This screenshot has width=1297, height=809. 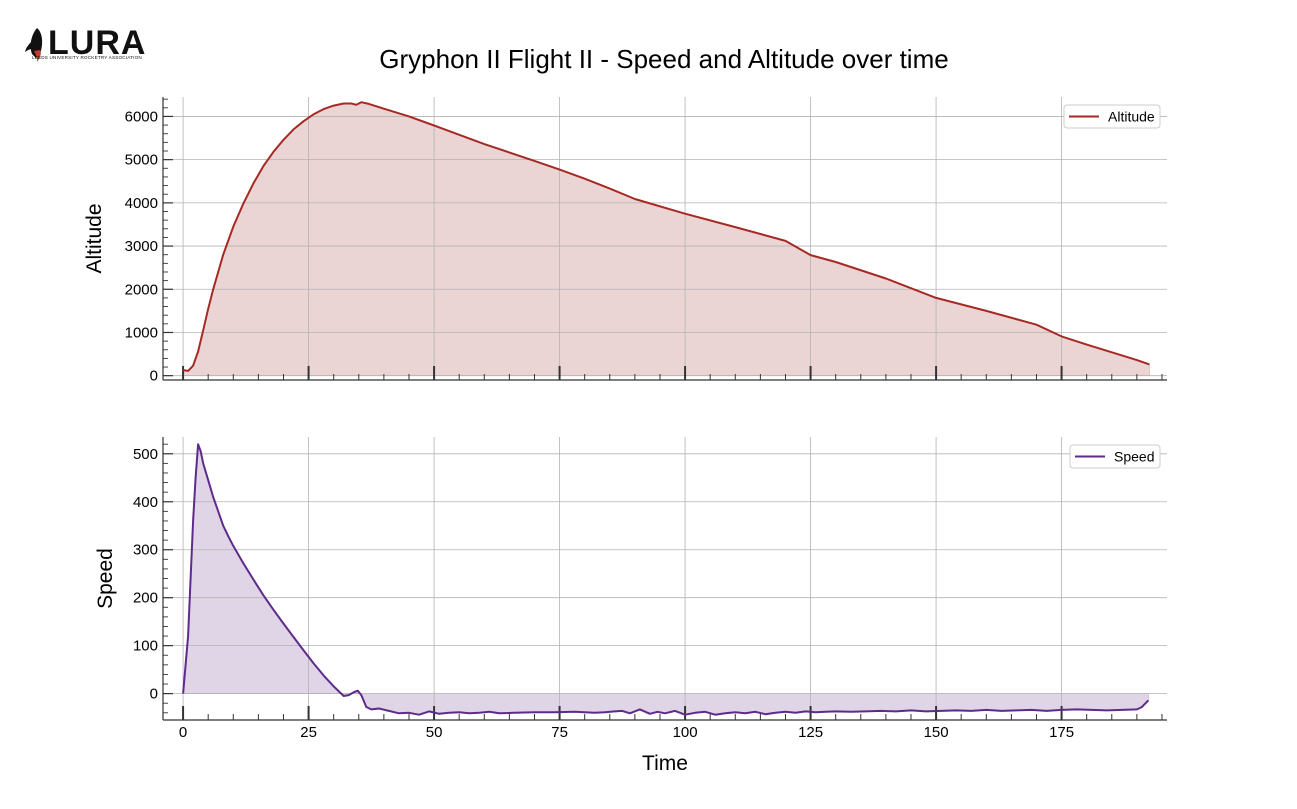 I want to click on logo-subtitle: LEEDS UNIVERSITY ROCKETRY ASSOCIATION, so click(x=87, y=57).